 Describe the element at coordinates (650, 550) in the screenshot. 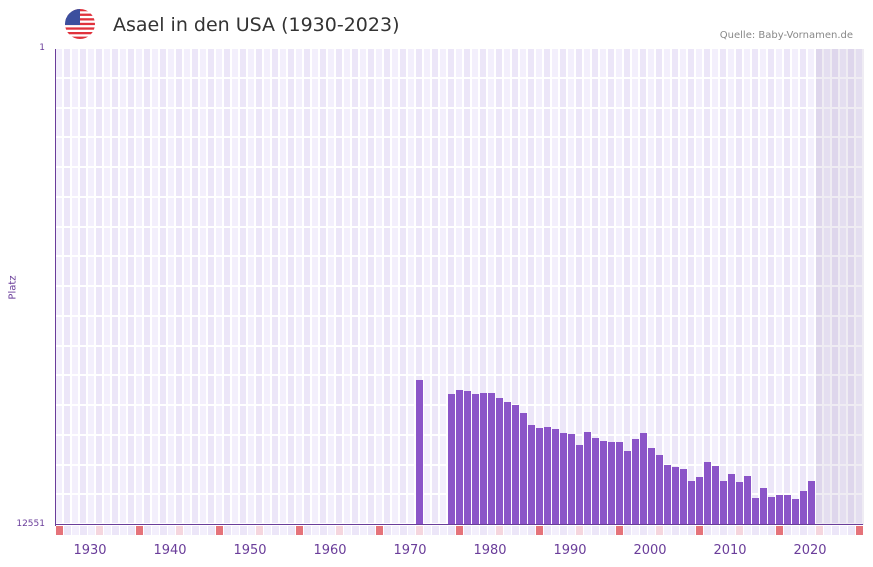

I see `x-tick-label: 2000` at that location.